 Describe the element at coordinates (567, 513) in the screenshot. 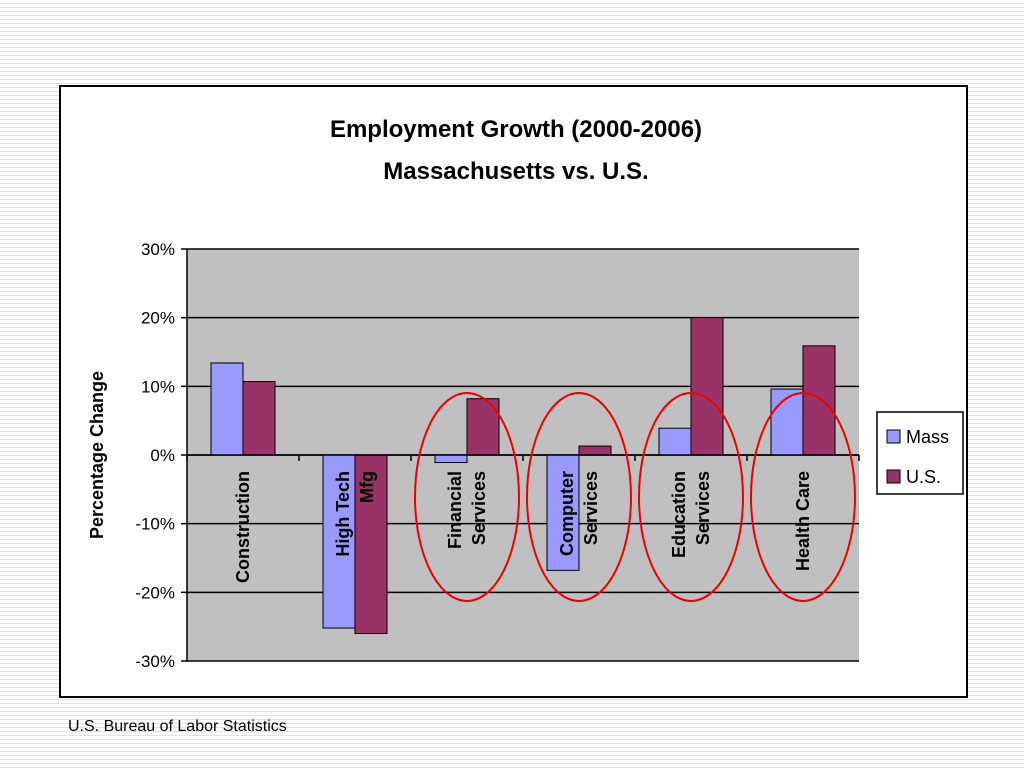

I see `category-label: Computer` at that location.